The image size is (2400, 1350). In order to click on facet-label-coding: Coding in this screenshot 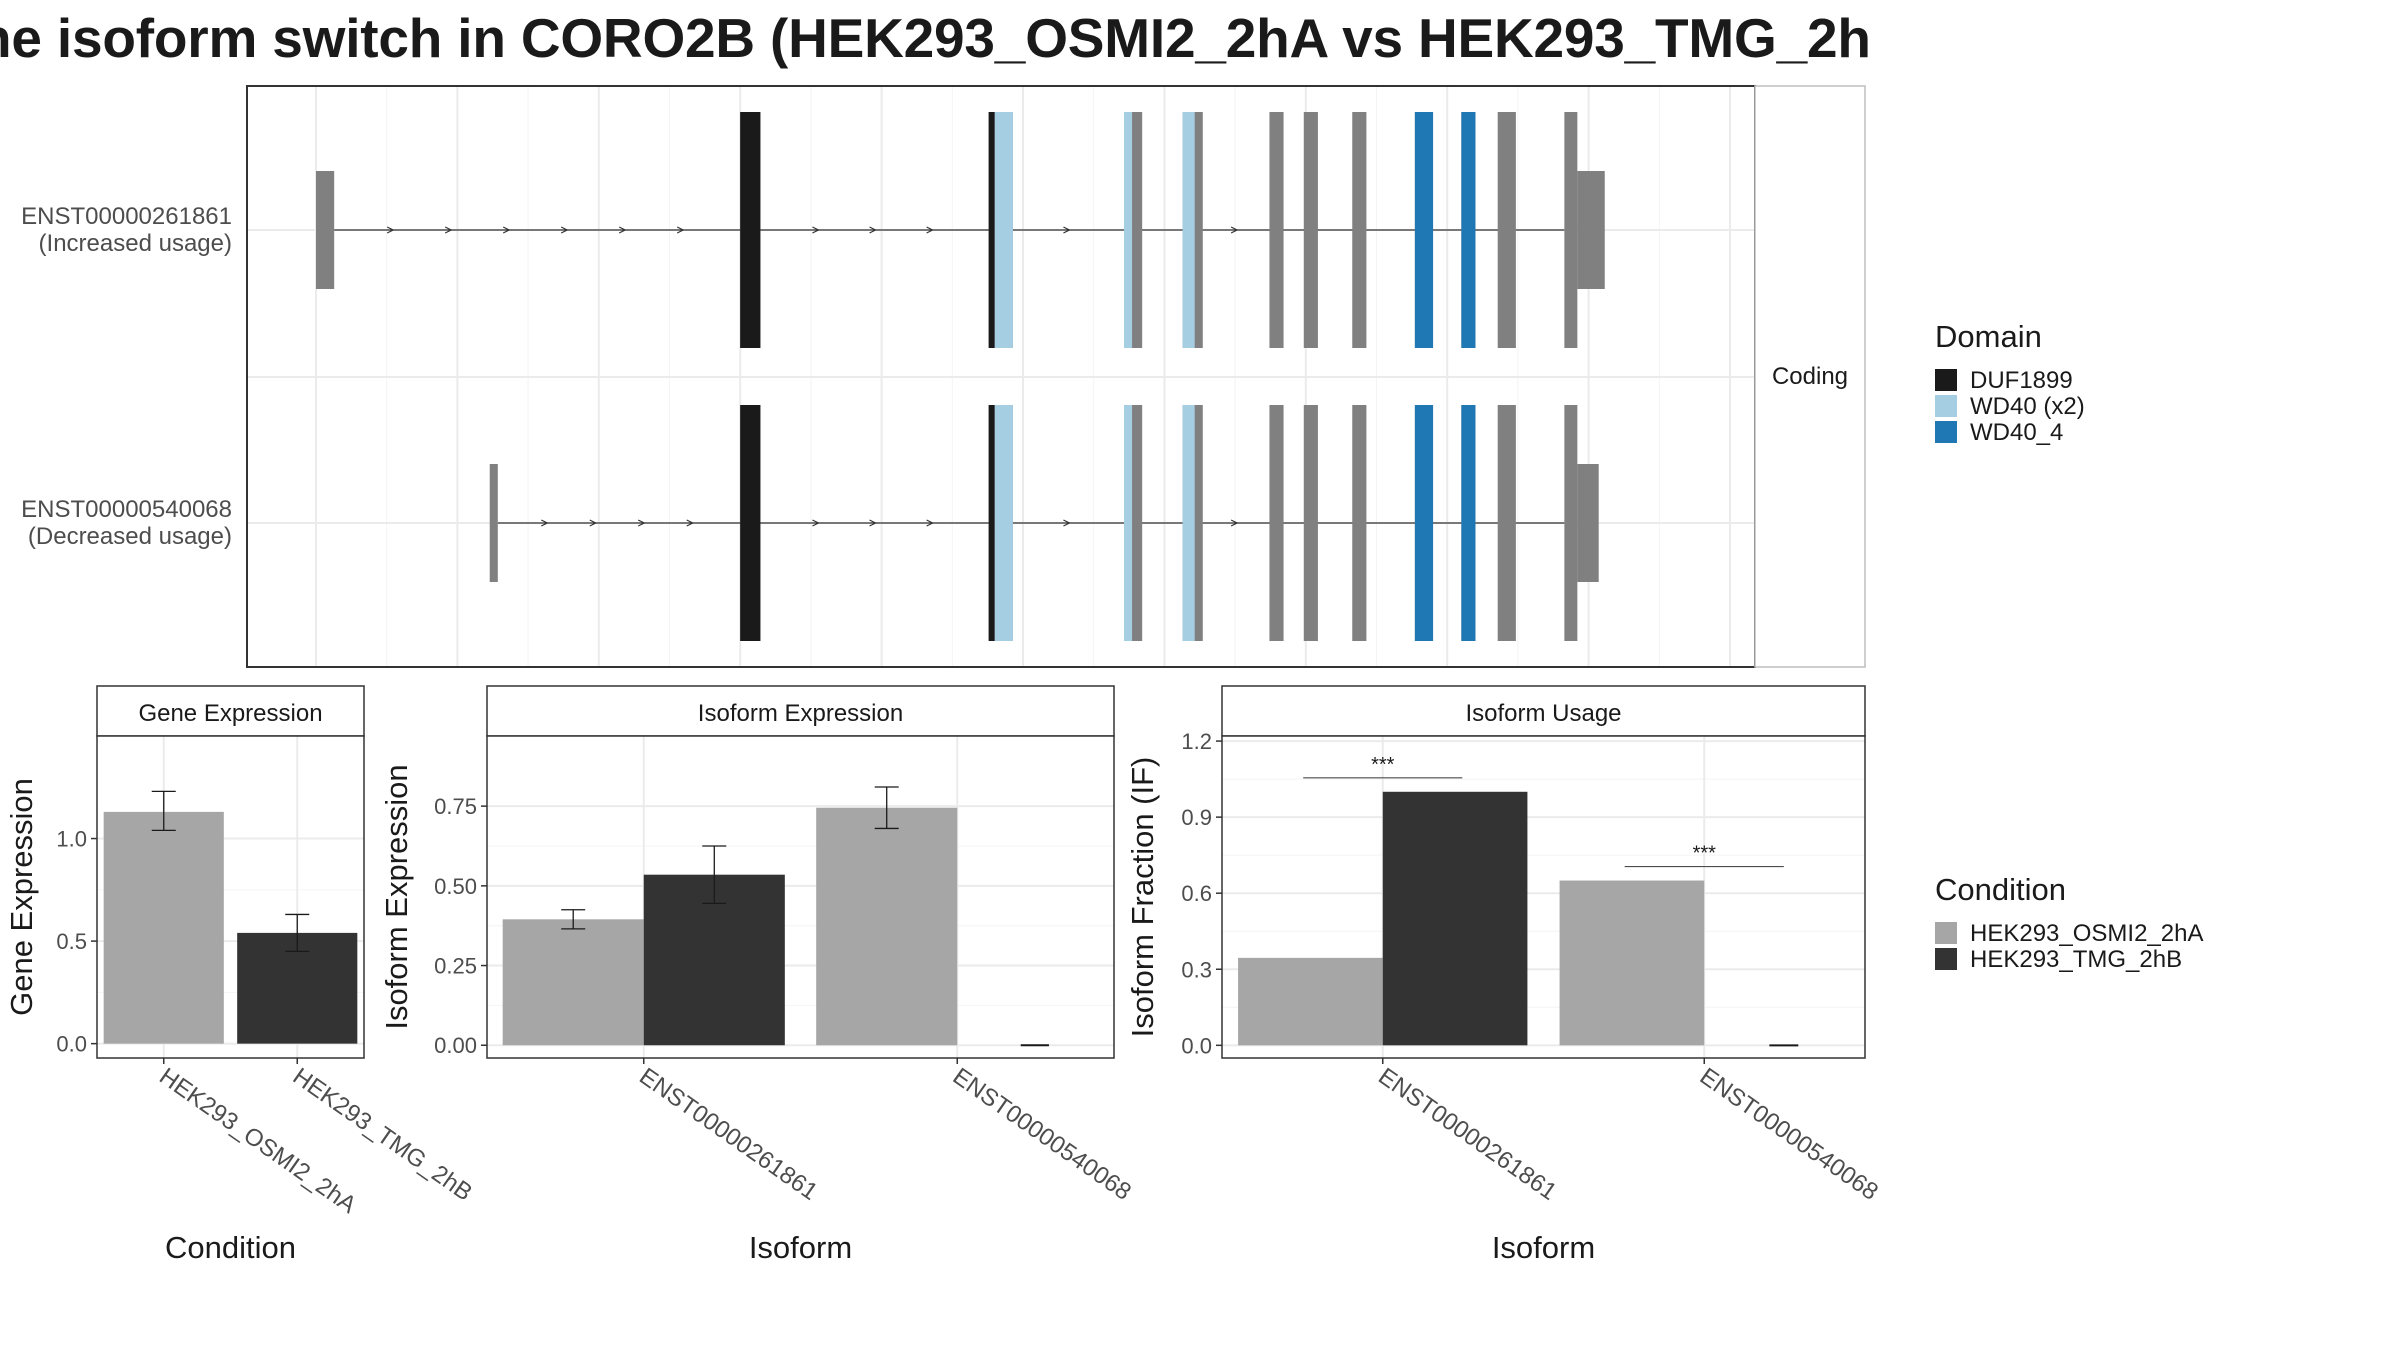, I will do `click(1810, 376)`.